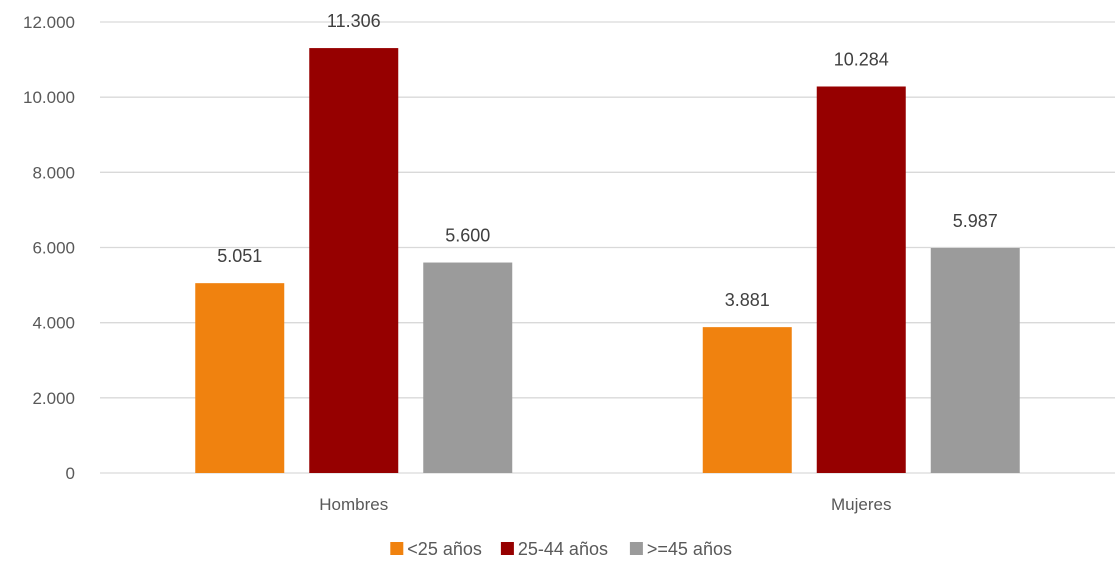 This screenshot has width=1120, height=569. Describe the element at coordinates (353, 504) in the screenshot. I see `x-category-label: Hombres` at that location.